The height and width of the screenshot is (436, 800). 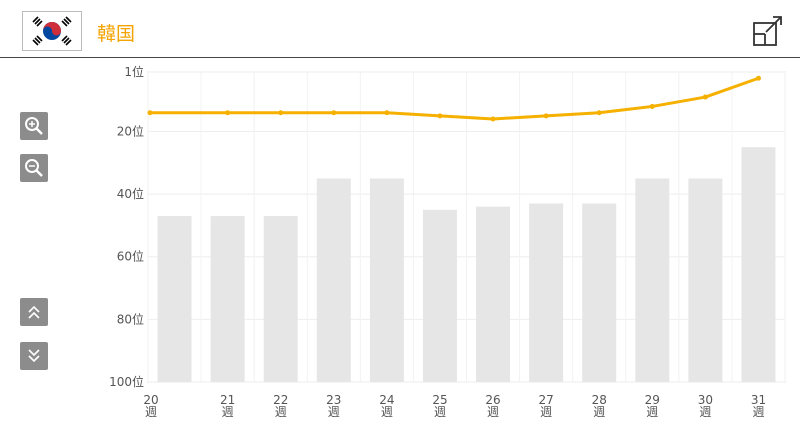 I want to click on chart-header: 韓国, so click(x=400, y=29).